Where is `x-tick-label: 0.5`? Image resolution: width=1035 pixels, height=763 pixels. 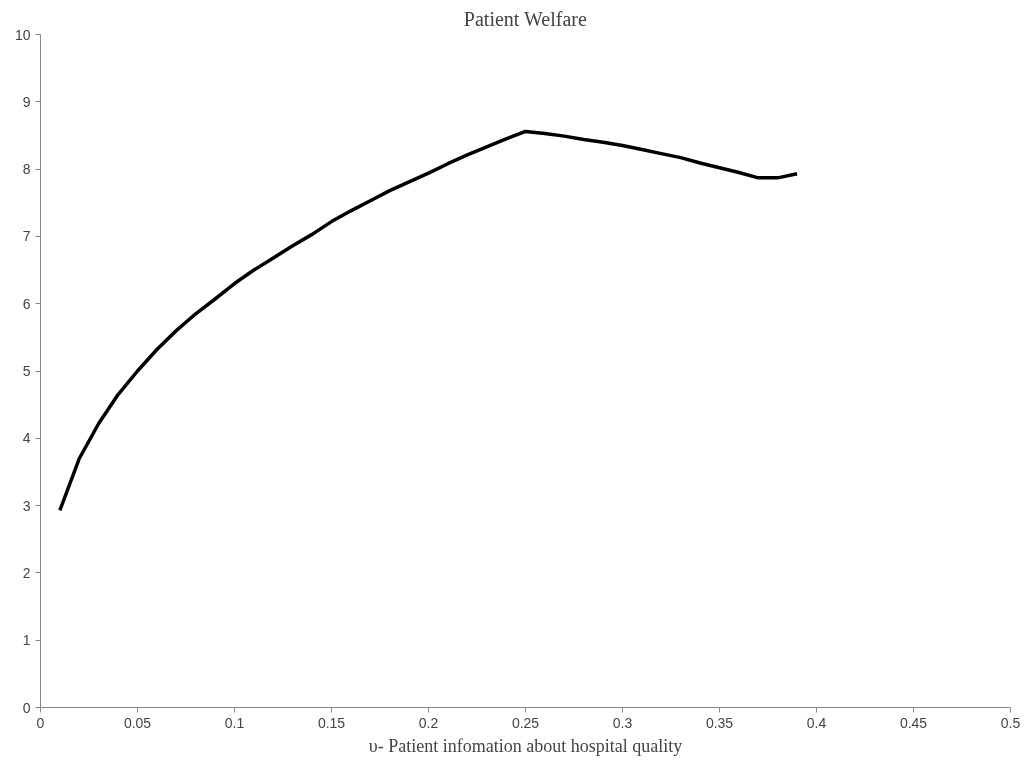 x-tick-label: 0.5 is located at coordinates (1010, 722).